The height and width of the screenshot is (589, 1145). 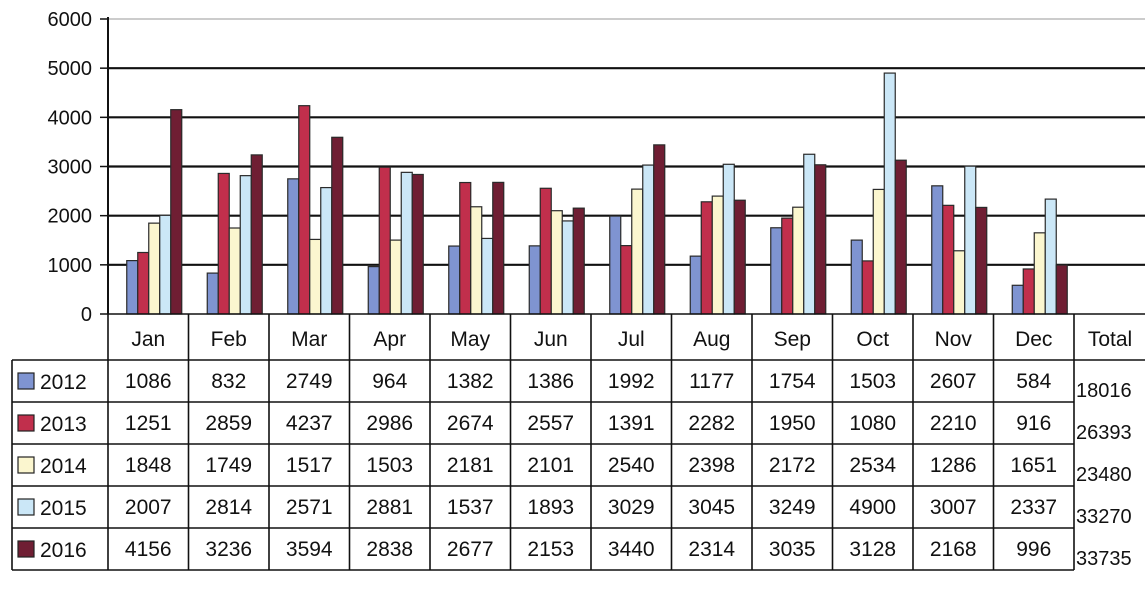 What do you see at coordinates (872, 339) in the screenshot?
I see `x-tick-label: Oct` at bounding box center [872, 339].